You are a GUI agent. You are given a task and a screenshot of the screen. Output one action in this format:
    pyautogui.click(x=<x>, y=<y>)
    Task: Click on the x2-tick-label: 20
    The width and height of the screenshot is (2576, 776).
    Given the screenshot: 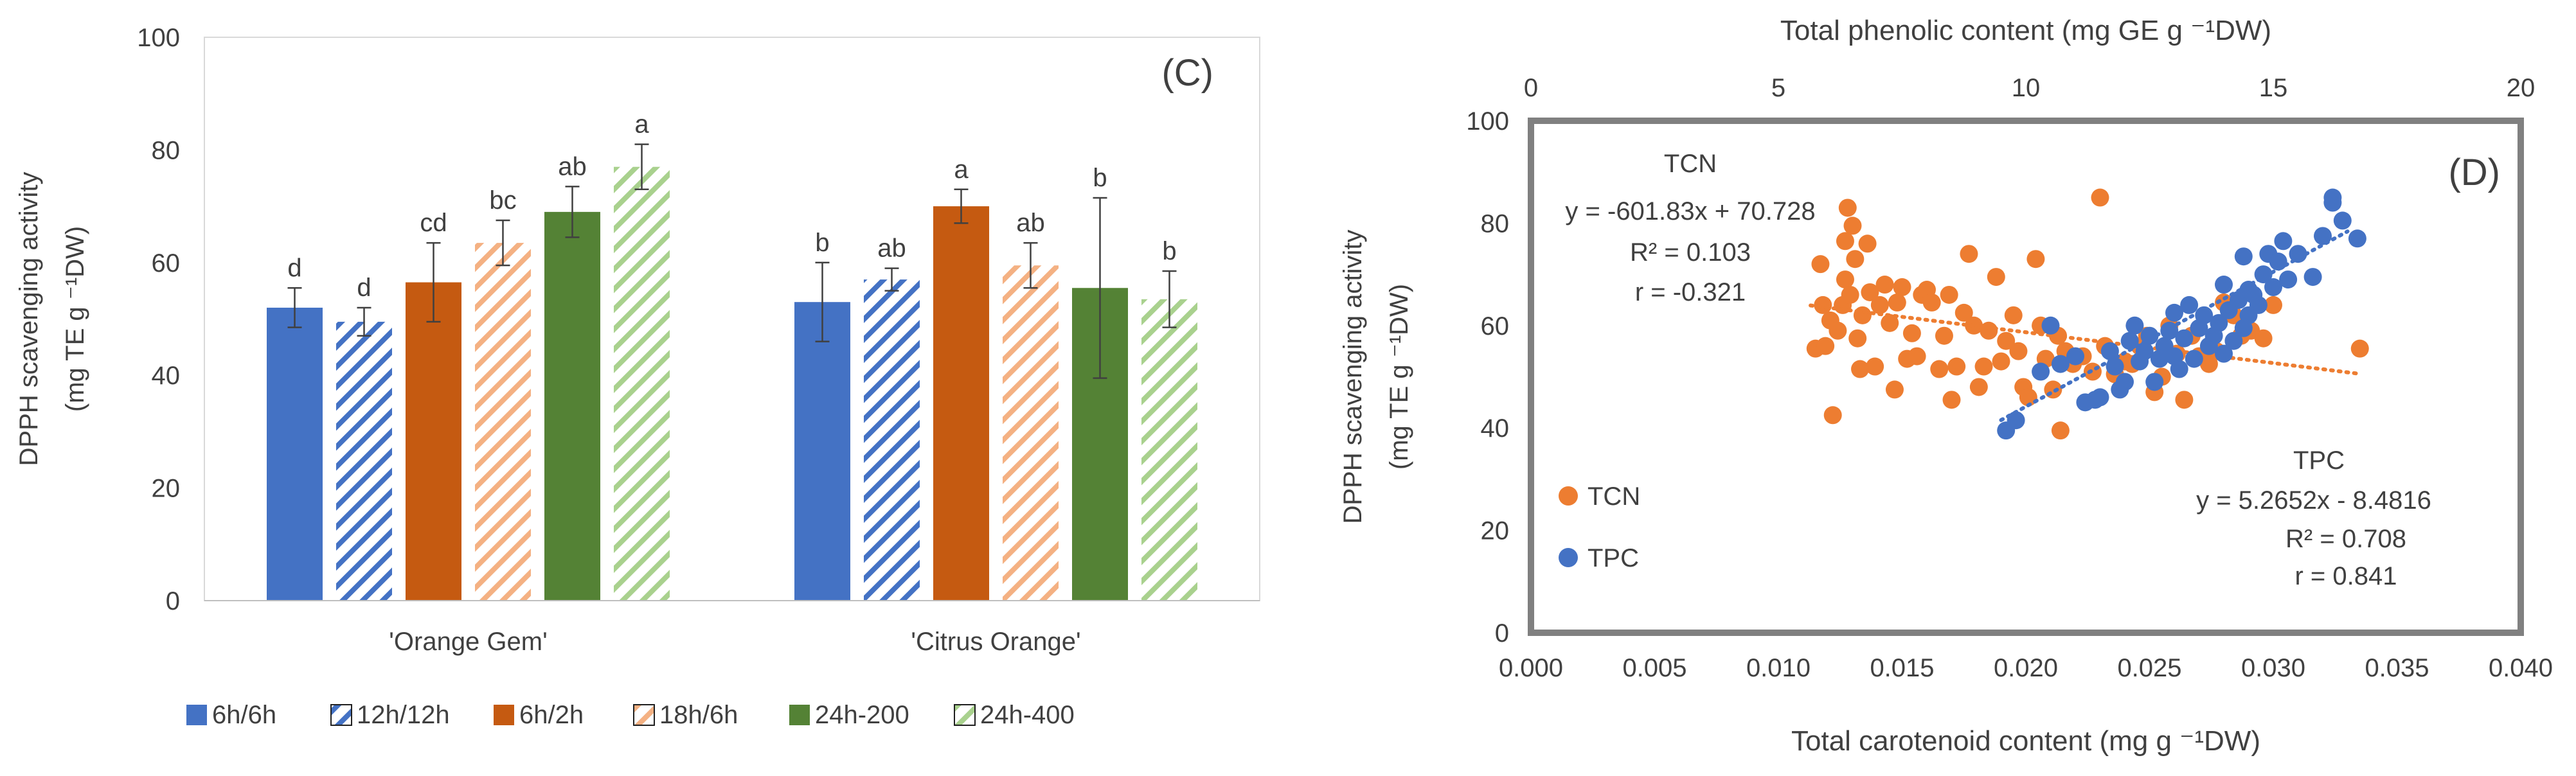 What is the action you would take?
    pyautogui.click(x=2521, y=88)
    